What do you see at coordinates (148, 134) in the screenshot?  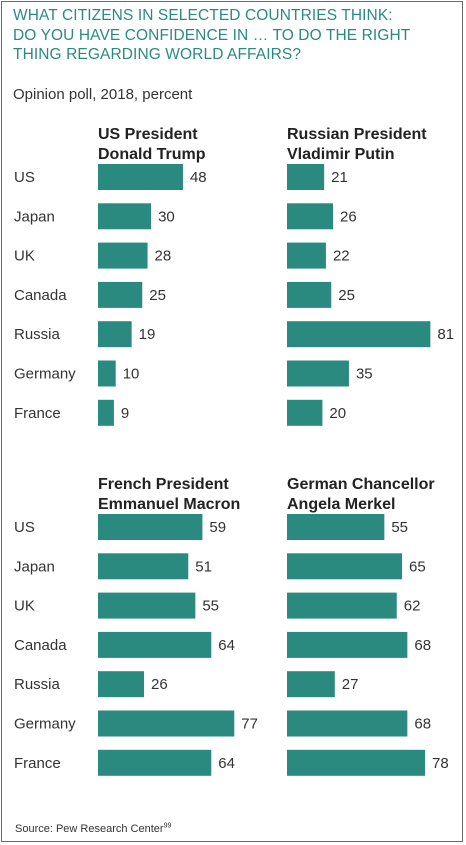 I see `panel-1-title-line-1: US President` at bounding box center [148, 134].